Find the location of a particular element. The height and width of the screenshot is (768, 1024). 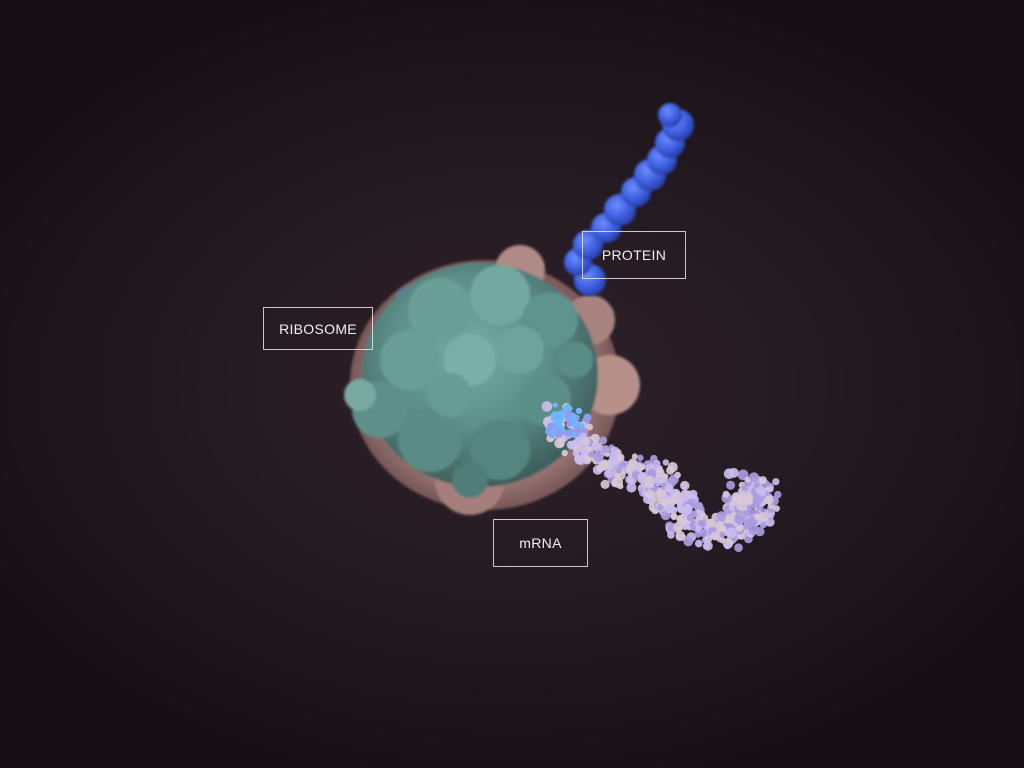

mrna-label: mRNA is located at coordinates (540, 543).